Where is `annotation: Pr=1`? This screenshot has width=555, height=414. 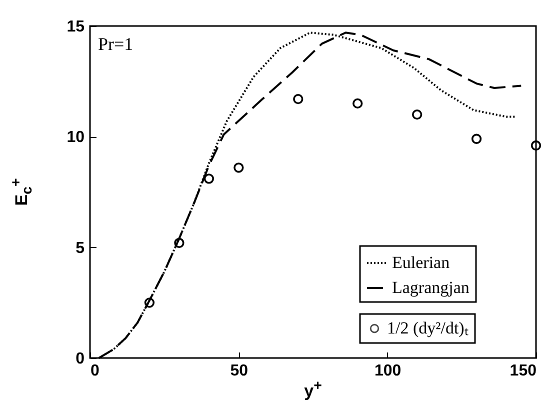 annotation: Pr=1 is located at coordinates (116, 44).